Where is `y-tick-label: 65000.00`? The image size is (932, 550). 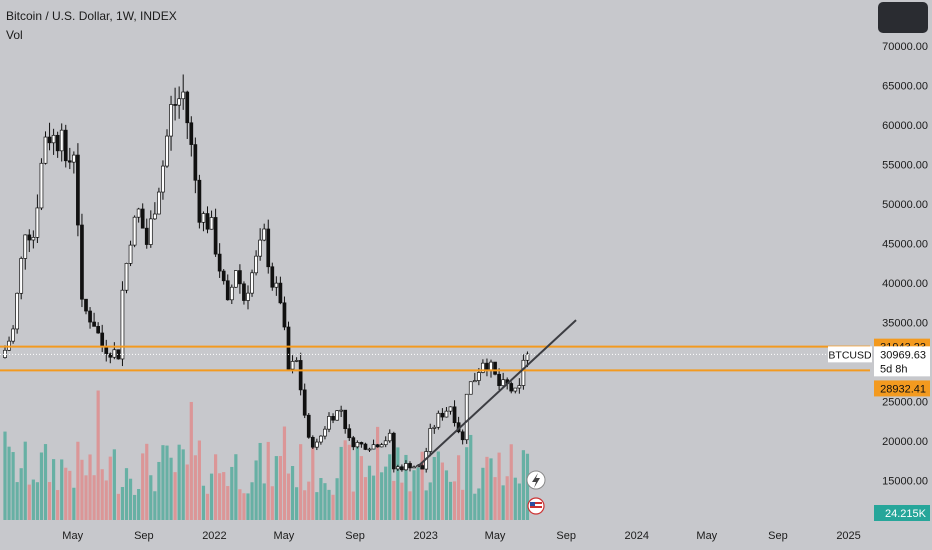
y-tick-label: 65000.00 is located at coordinates (905, 87).